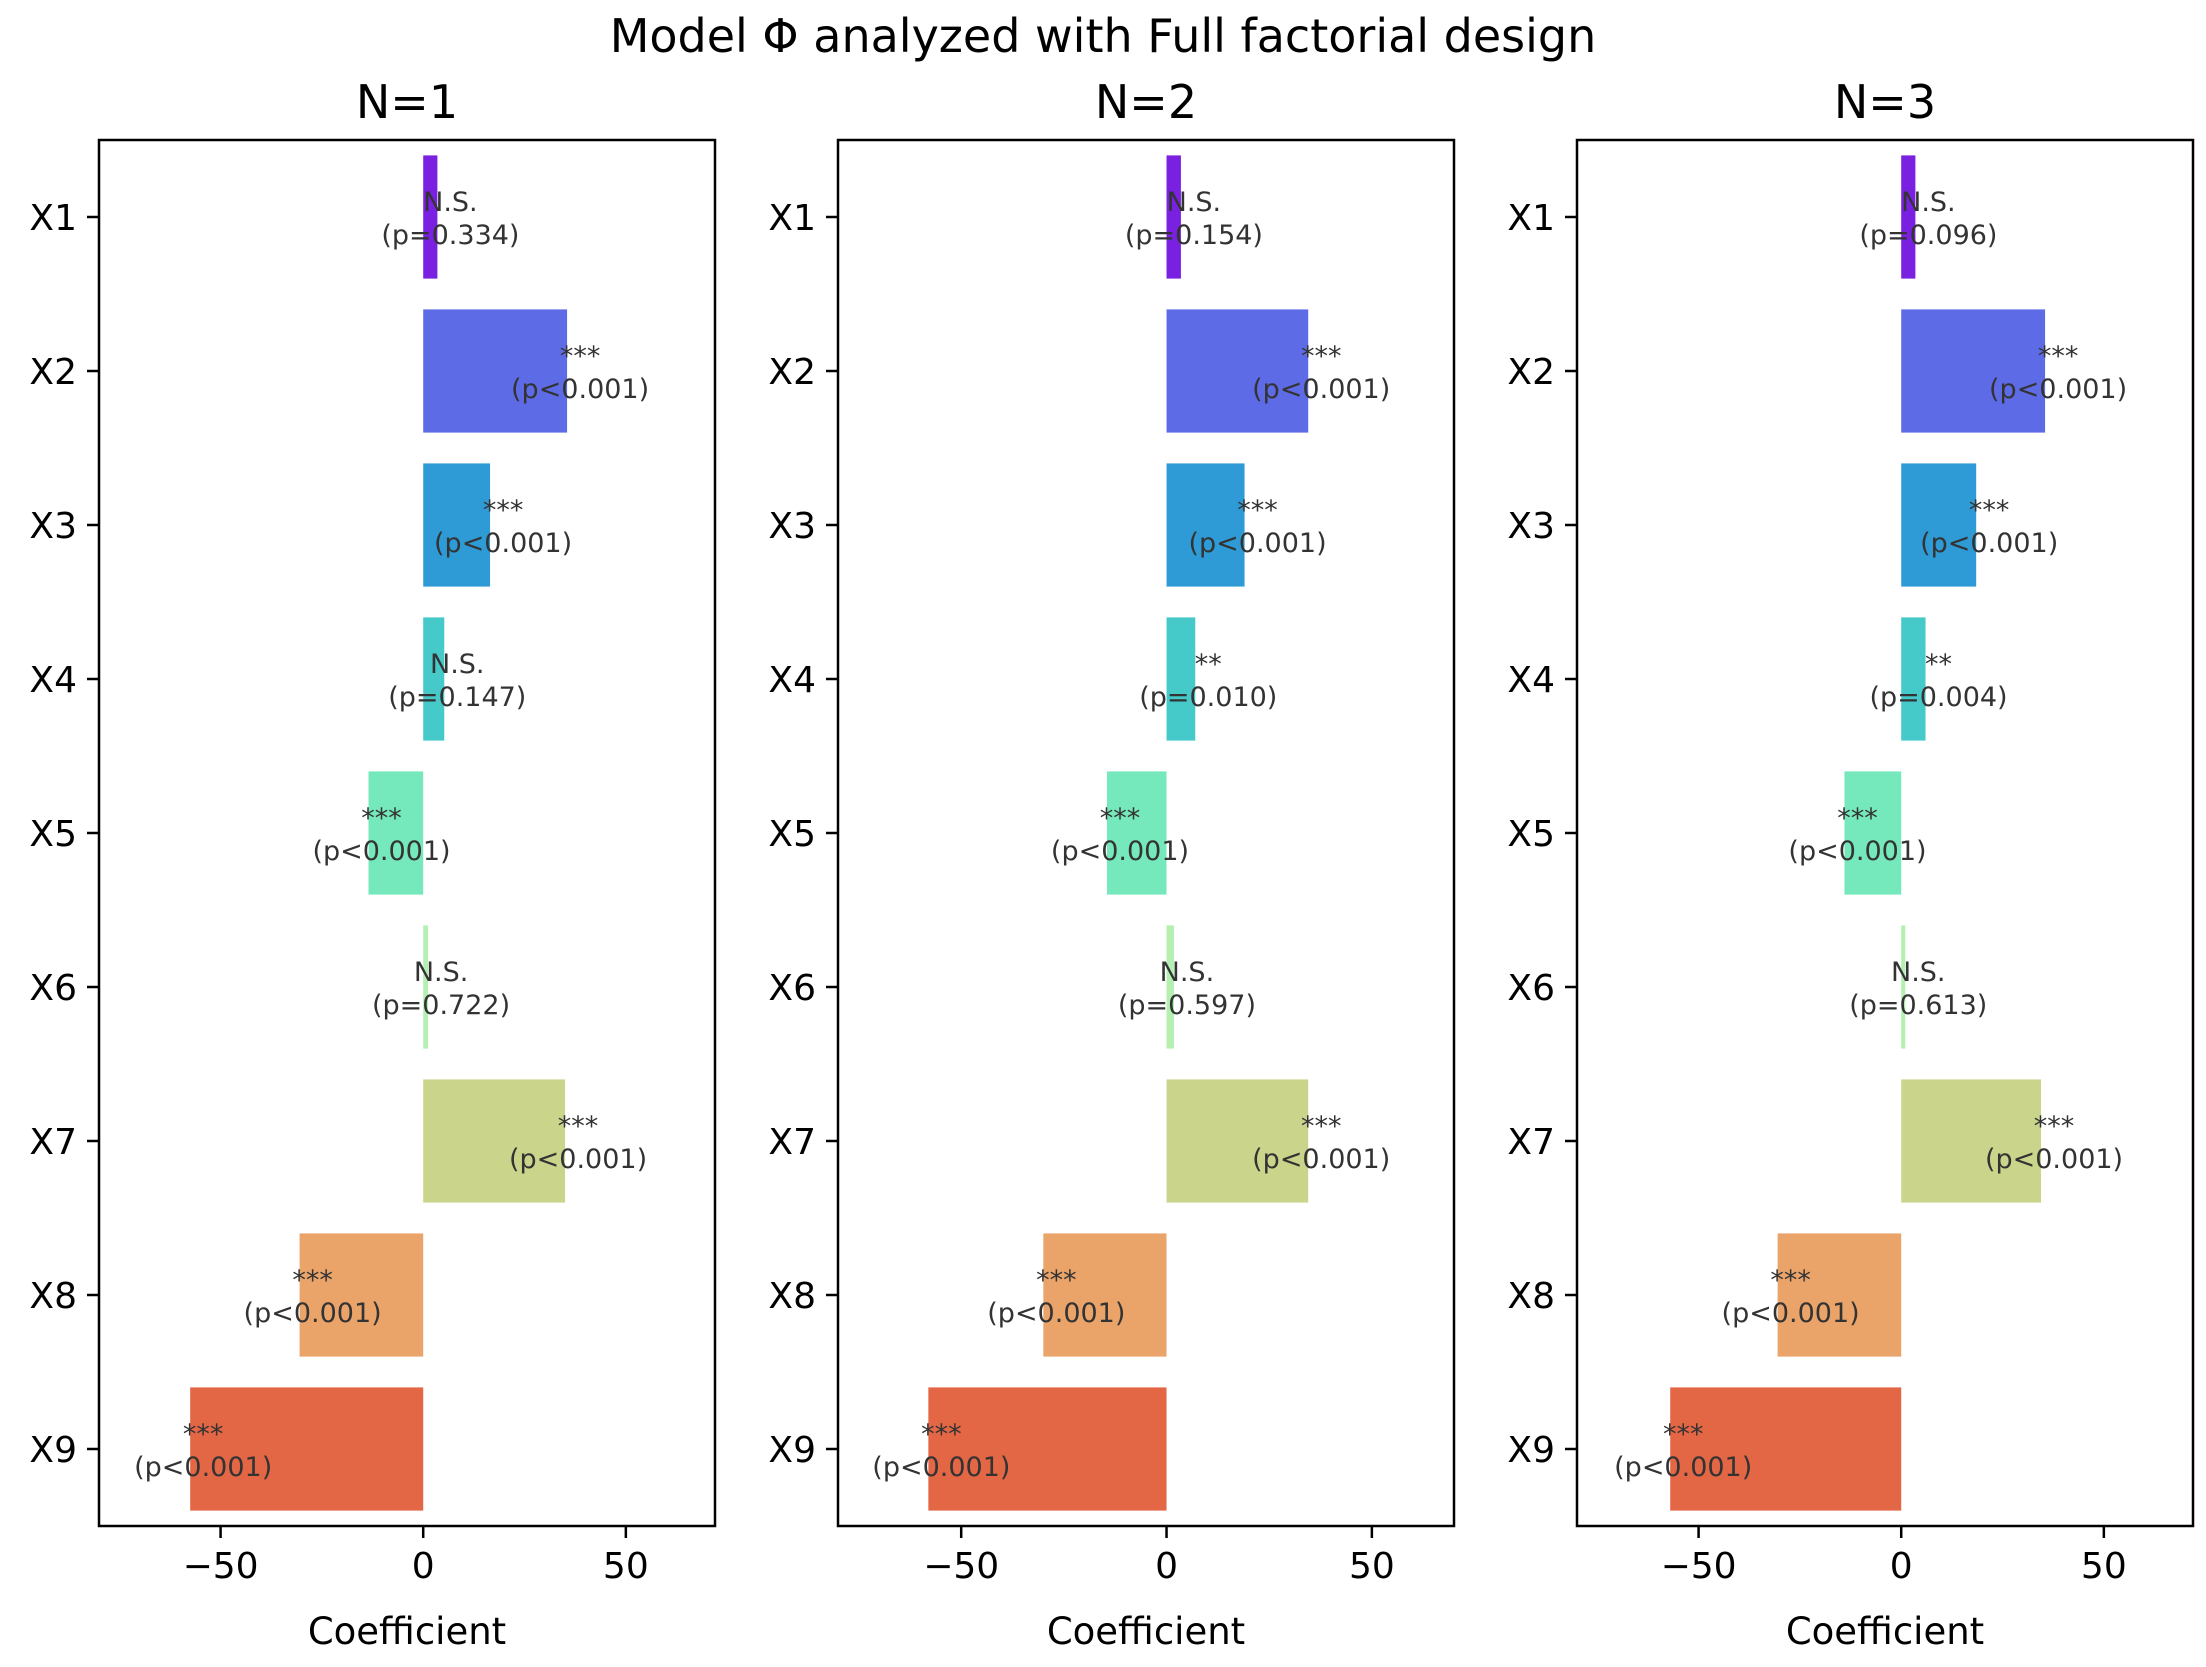 This screenshot has width=2206, height=1667. Describe the element at coordinates (1205, 525) in the screenshot. I see `bar-x3` at that location.